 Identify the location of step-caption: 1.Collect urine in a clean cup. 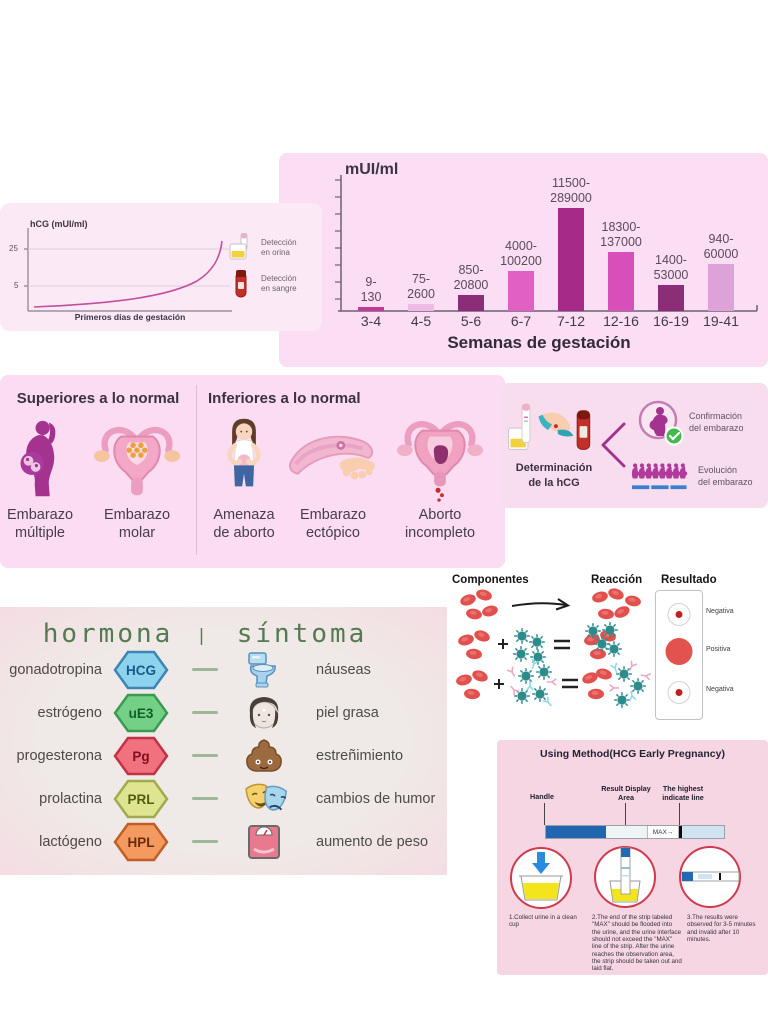
(543, 921).